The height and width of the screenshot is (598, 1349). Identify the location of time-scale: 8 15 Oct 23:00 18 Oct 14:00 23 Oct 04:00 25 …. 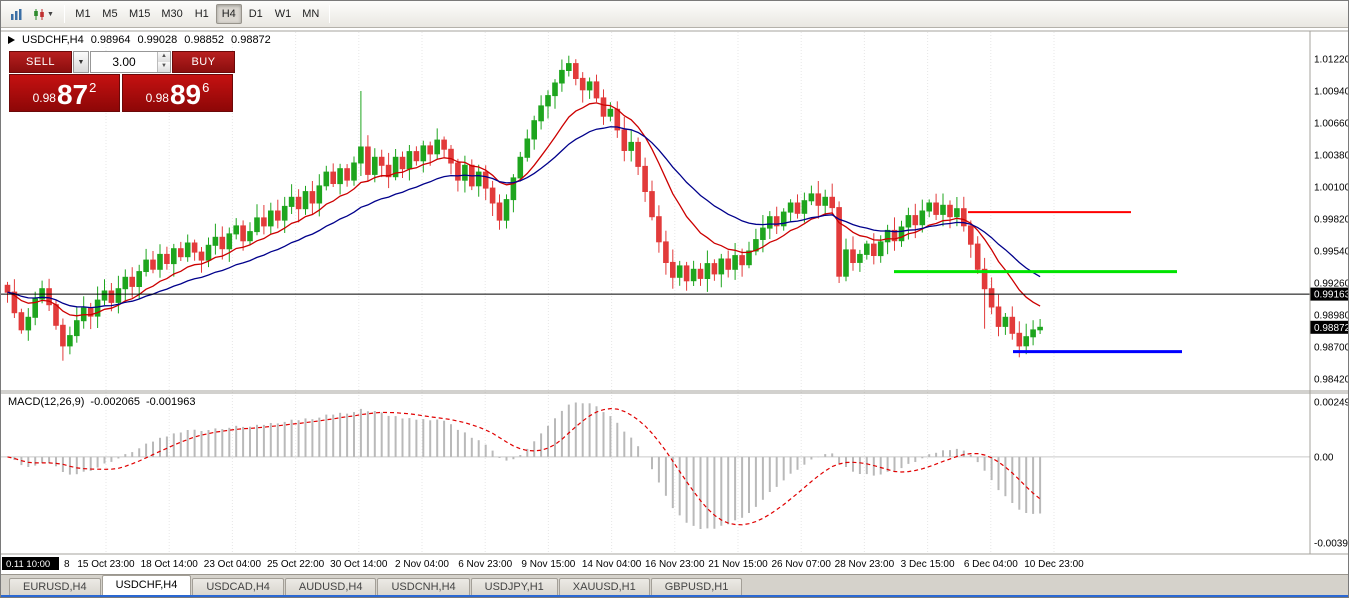
(574, 564).